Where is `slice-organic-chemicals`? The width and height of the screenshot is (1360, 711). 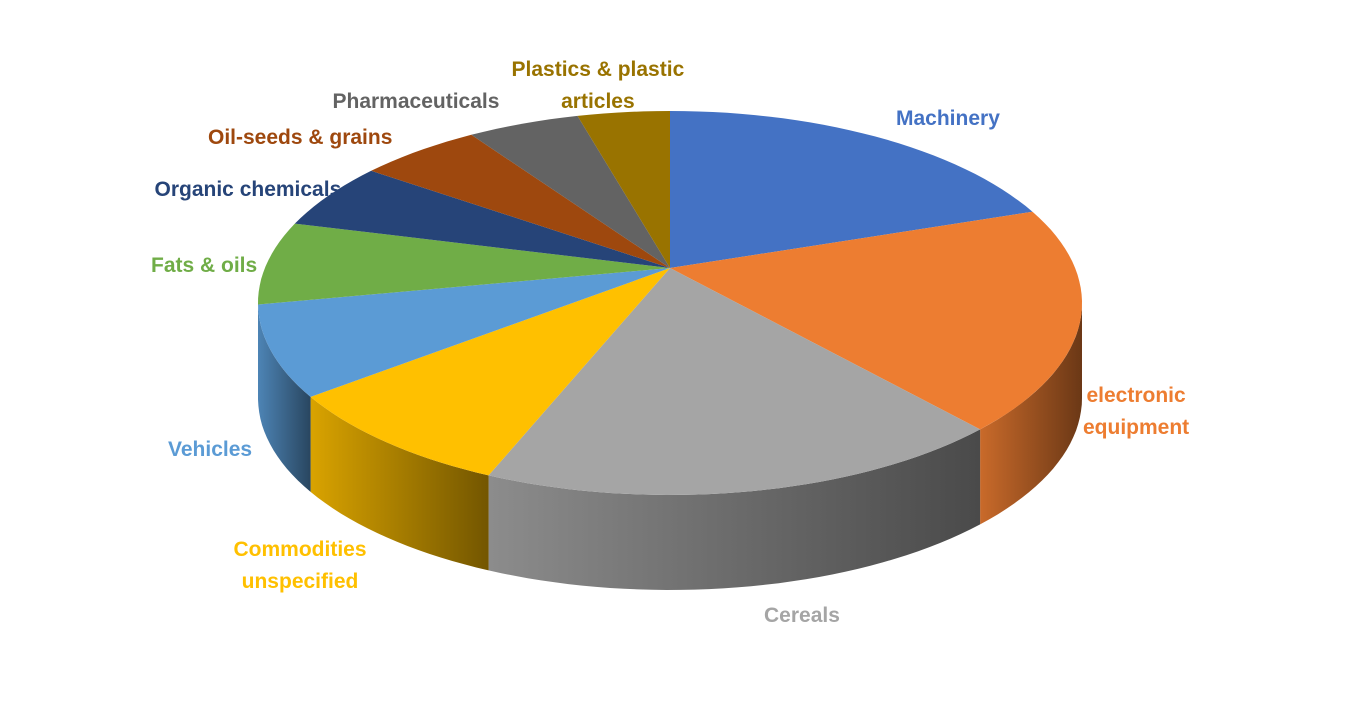 slice-organic-chemicals is located at coordinates (482, 219).